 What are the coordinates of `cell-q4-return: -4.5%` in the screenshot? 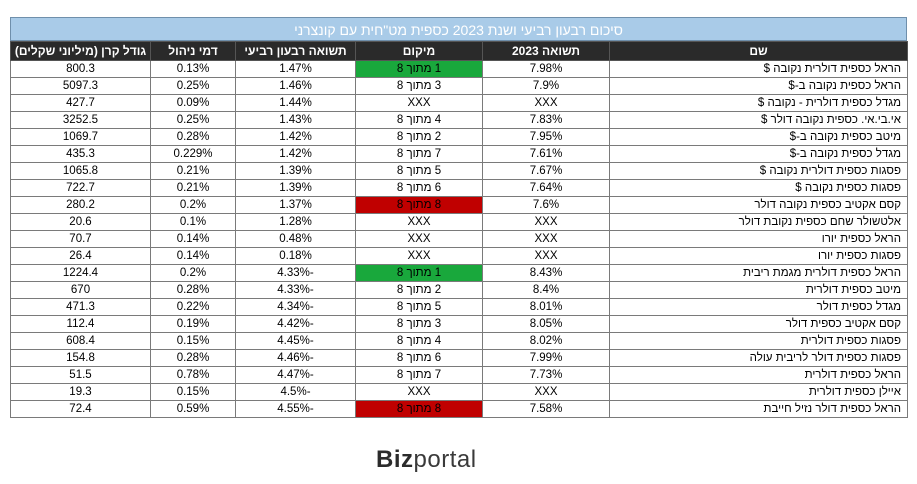 It's located at (295, 392).